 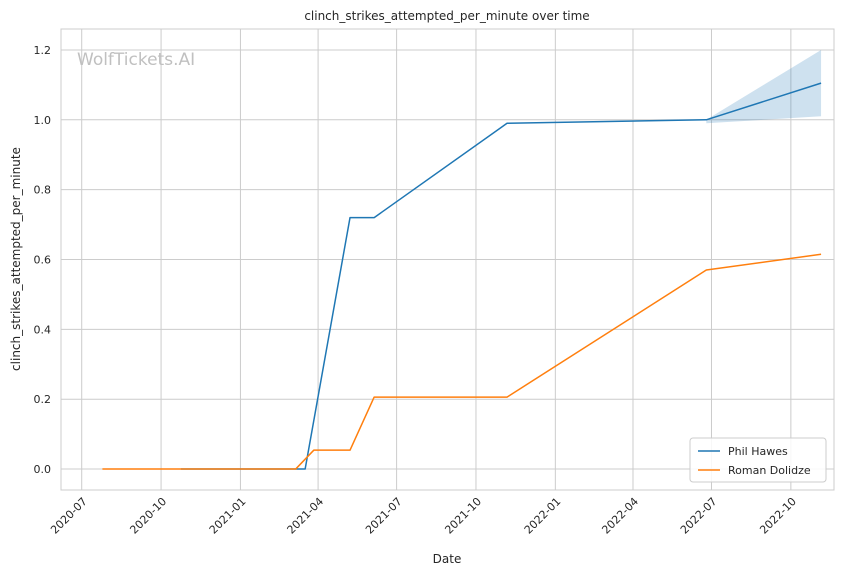 I want to click on legend-box, so click(x=758, y=460).